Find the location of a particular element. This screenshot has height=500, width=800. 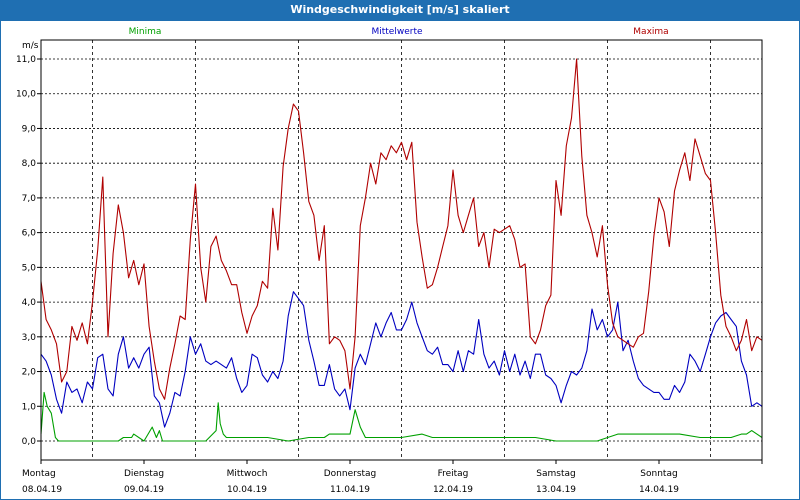

series-line-minima is located at coordinates (401, 416).